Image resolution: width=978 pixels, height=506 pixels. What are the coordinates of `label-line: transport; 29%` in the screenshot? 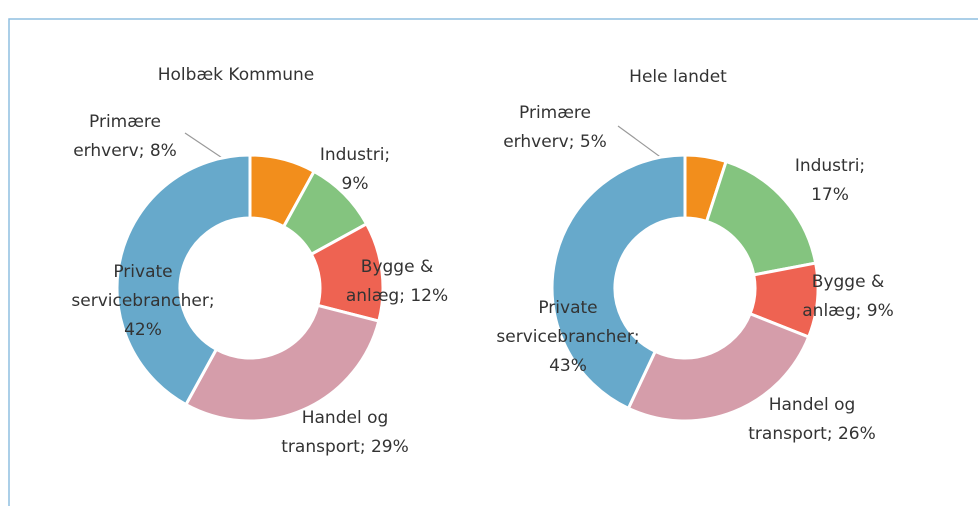 It's located at (344, 447).